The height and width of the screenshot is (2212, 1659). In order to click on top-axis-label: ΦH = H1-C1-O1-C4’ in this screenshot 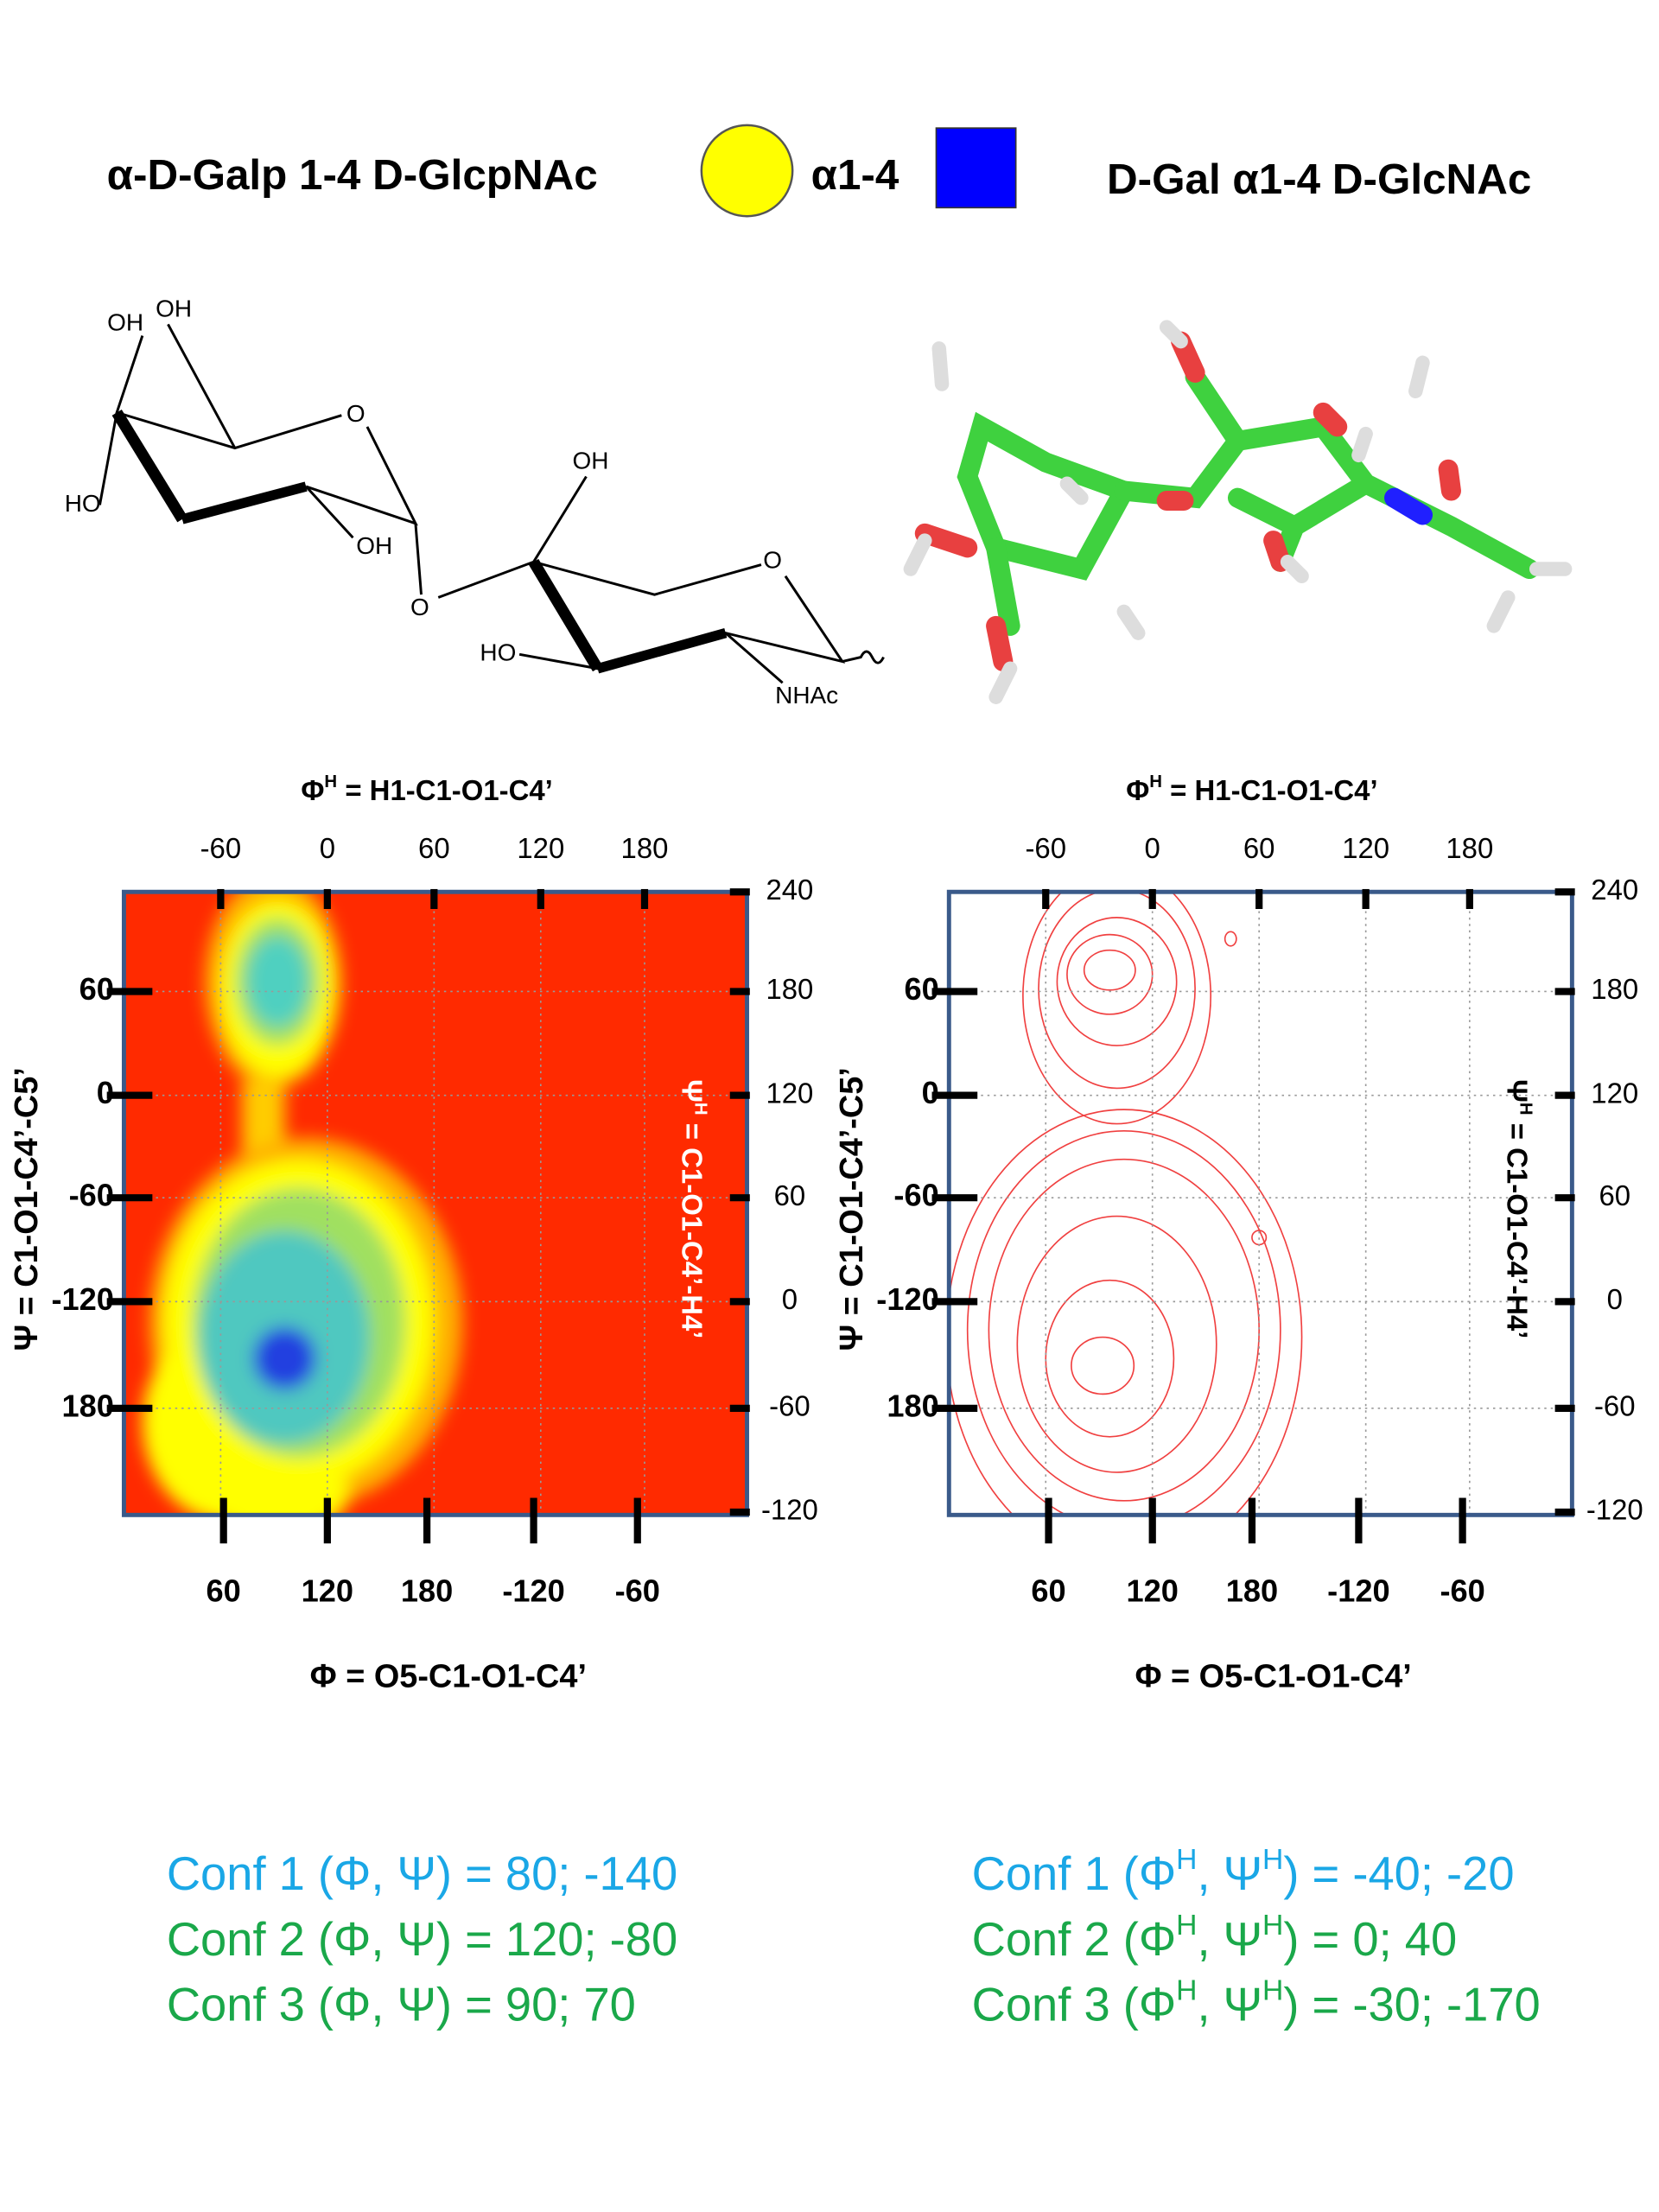, I will do `click(1251, 788)`.